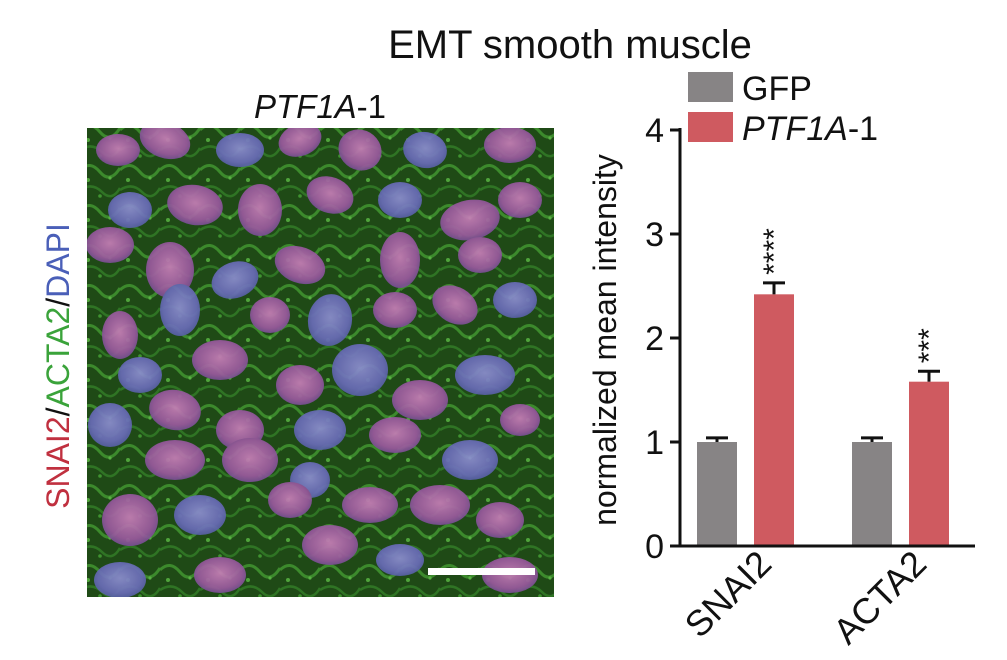 This screenshot has height=660, width=1007. I want to click on y-axis: 0 1 2 3 4, so click(663, 339).